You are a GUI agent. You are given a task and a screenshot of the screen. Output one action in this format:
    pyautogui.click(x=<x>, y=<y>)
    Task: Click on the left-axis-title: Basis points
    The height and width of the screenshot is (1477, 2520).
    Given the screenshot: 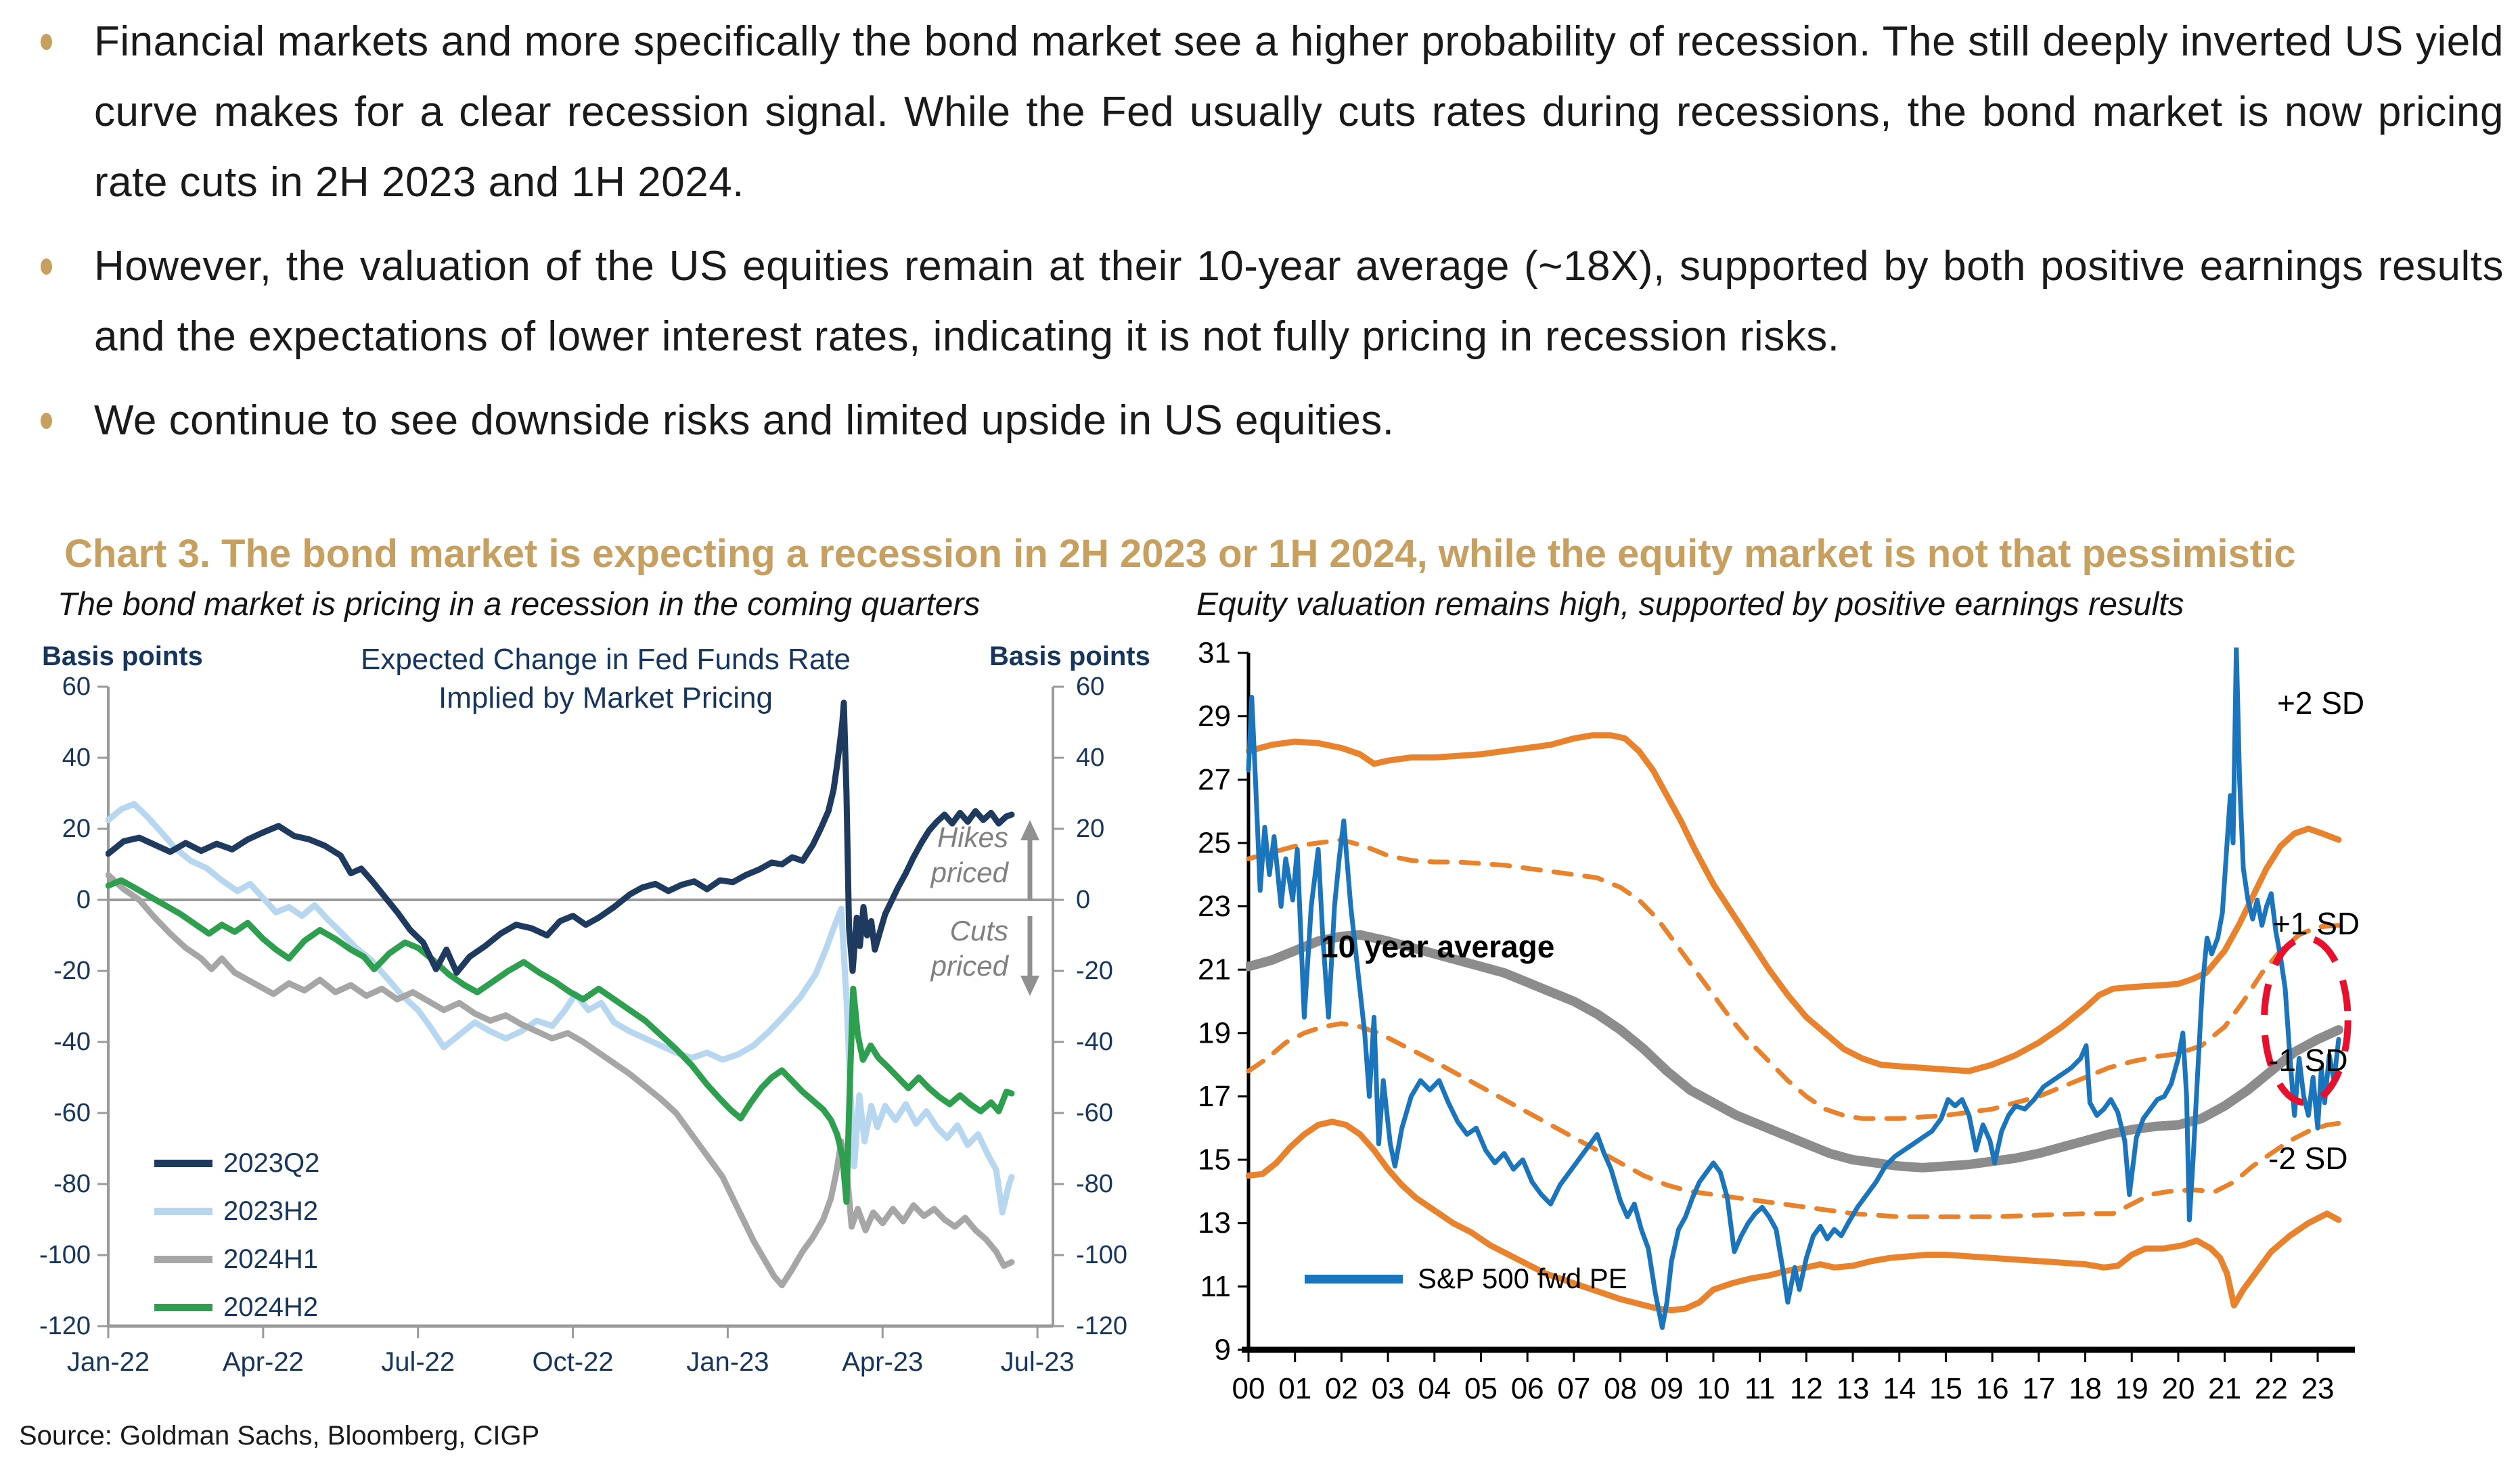 What is the action you would take?
    pyautogui.click(x=123, y=656)
    